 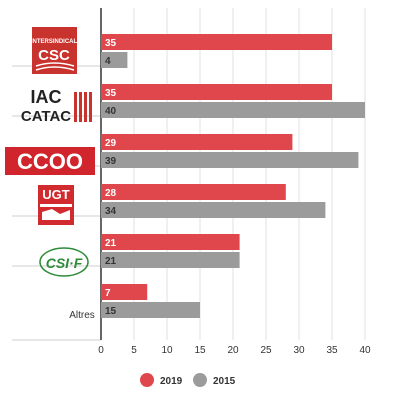 What do you see at coordinates (332, 350) in the screenshot?
I see `x-tick-label: 35` at bounding box center [332, 350].